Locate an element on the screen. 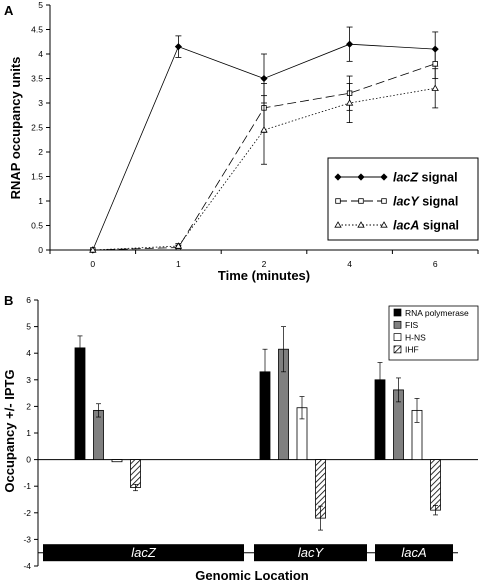  y-tick-label: 0.5 is located at coordinates (37, 226).